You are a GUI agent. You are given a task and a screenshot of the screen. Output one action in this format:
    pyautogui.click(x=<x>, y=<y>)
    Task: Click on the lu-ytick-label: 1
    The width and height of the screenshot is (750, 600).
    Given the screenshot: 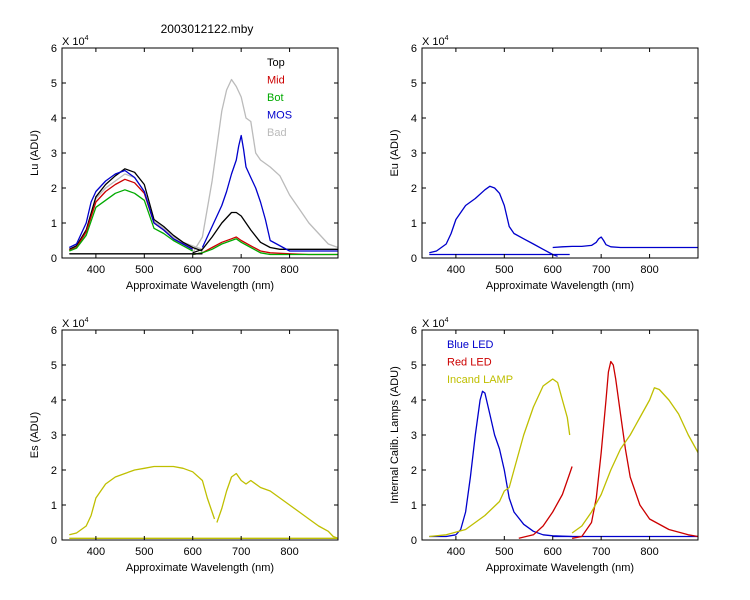 What is the action you would take?
    pyautogui.click(x=54, y=224)
    